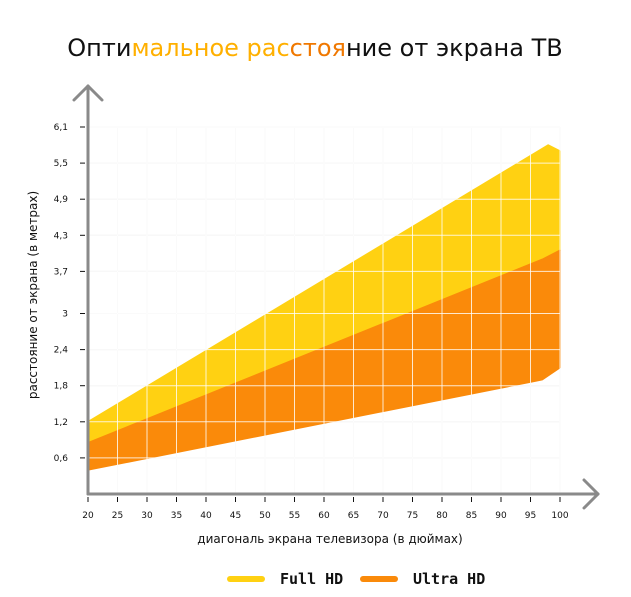  I want to click on title-segment: ние от экрана ТВ, so click(454, 48).